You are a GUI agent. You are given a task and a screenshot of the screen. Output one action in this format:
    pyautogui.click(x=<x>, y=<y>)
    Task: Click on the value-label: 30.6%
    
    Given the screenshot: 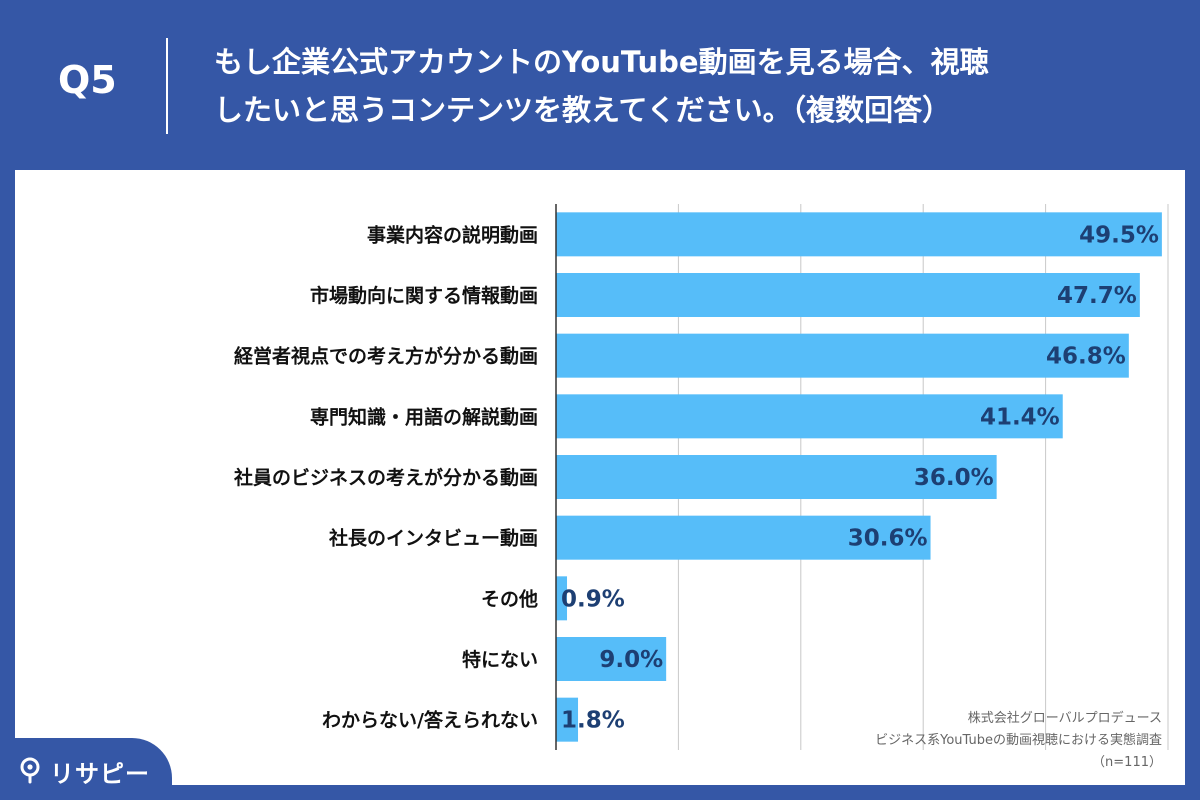 What is the action you would take?
    pyautogui.click(x=888, y=539)
    